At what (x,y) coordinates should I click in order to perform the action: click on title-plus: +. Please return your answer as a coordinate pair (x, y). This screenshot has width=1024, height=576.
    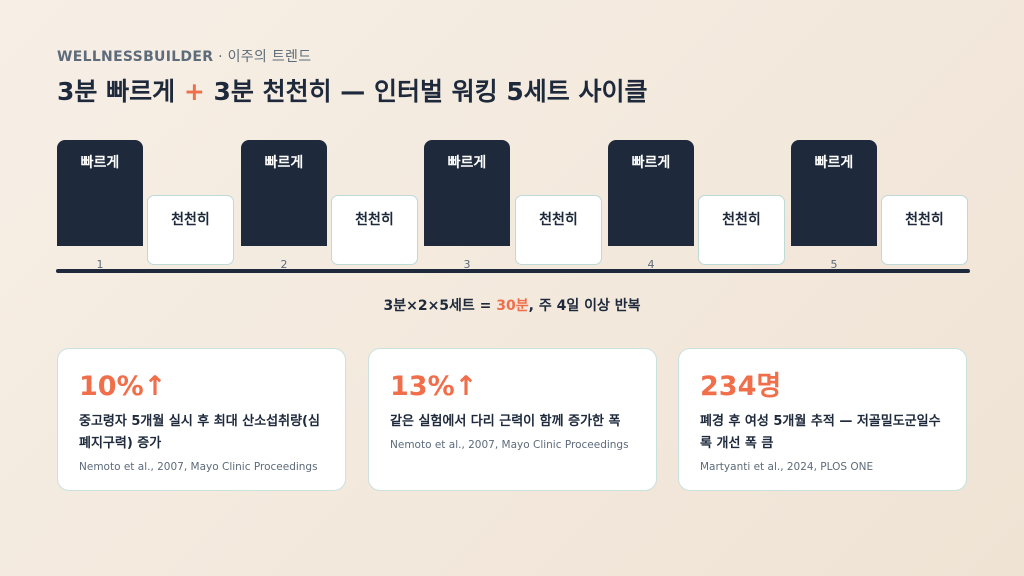
    Looking at the image, I should click on (194, 91).